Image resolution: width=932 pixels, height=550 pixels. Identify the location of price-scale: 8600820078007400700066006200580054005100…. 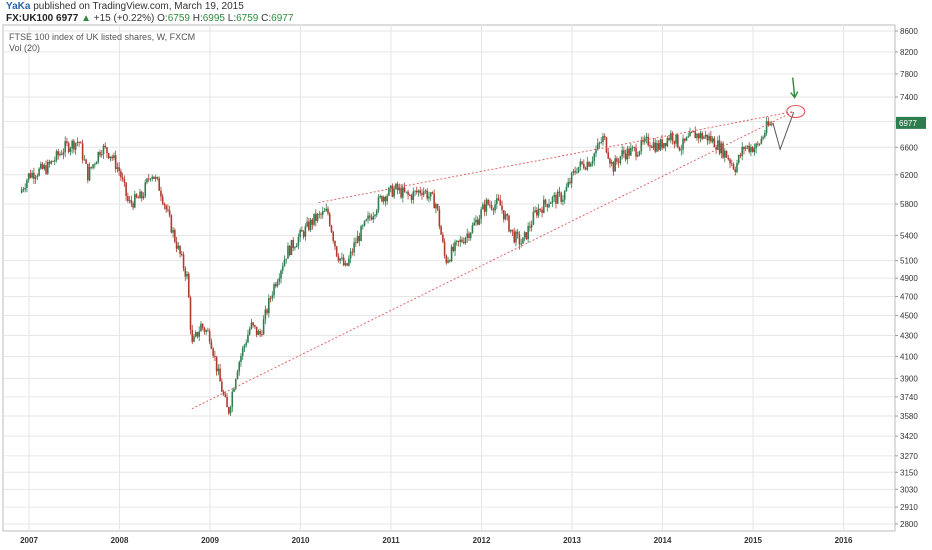
(906, 278).